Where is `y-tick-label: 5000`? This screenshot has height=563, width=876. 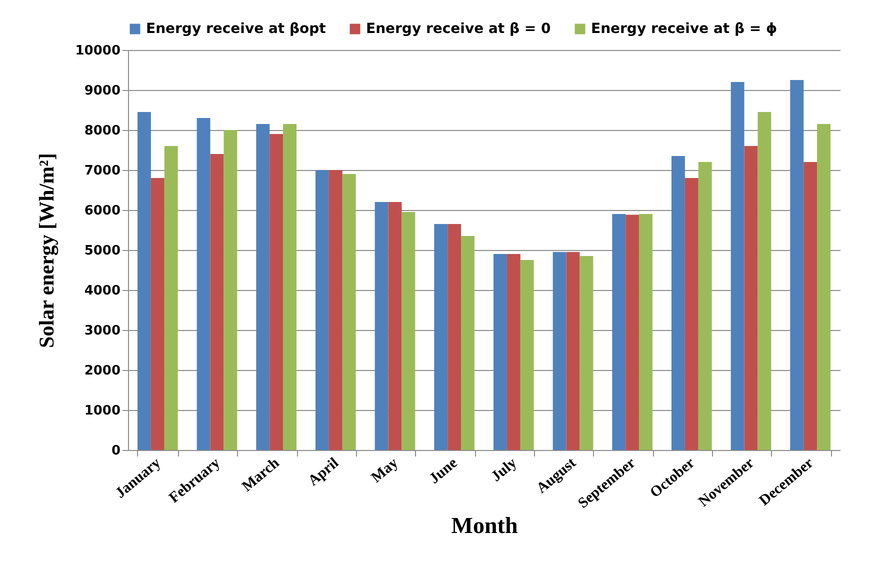
y-tick-label: 5000 is located at coordinates (102, 251).